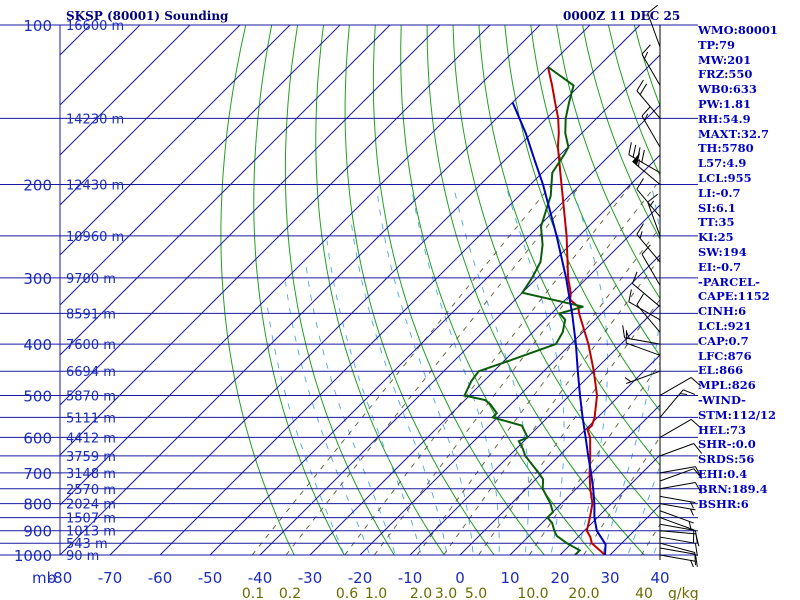 This screenshot has width=800, height=600. What do you see at coordinates (724, 118) in the screenshot?
I see `index-item: RH:54.9` at bounding box center [724, 118].